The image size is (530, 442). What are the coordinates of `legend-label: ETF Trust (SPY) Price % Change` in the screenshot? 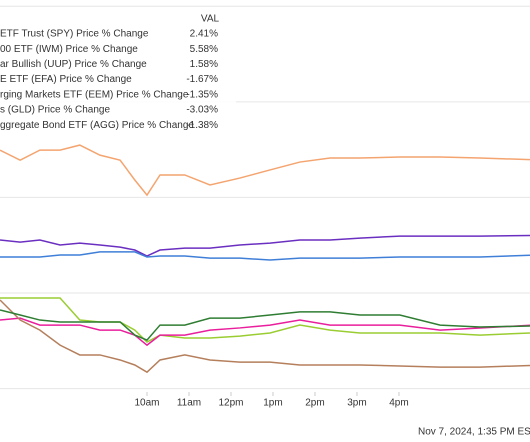 It's located at (74, 34).